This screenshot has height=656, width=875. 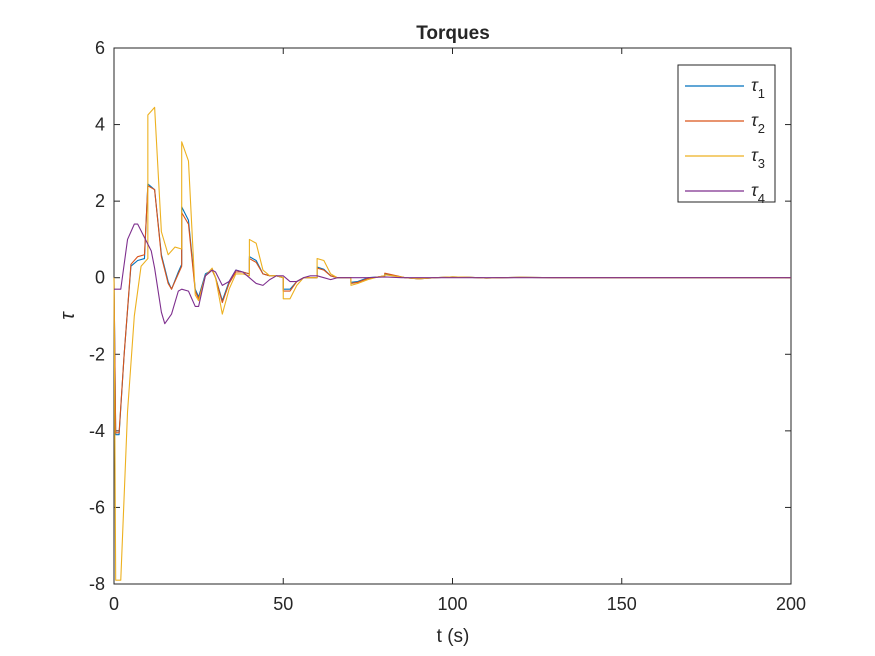 What do you see at coordinates (97, 354) in the screenshot?
I see `y-tick-label: -2` at bounding box center [97, 354].